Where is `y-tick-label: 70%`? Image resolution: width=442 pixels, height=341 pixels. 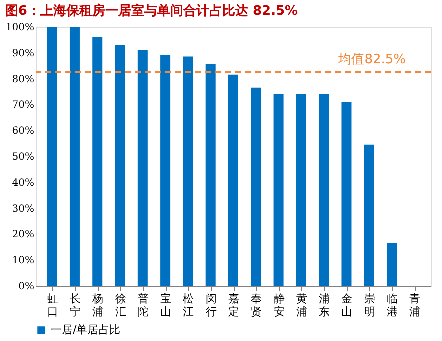 y-tick-label: 70% is located at coordinates (23, 106).